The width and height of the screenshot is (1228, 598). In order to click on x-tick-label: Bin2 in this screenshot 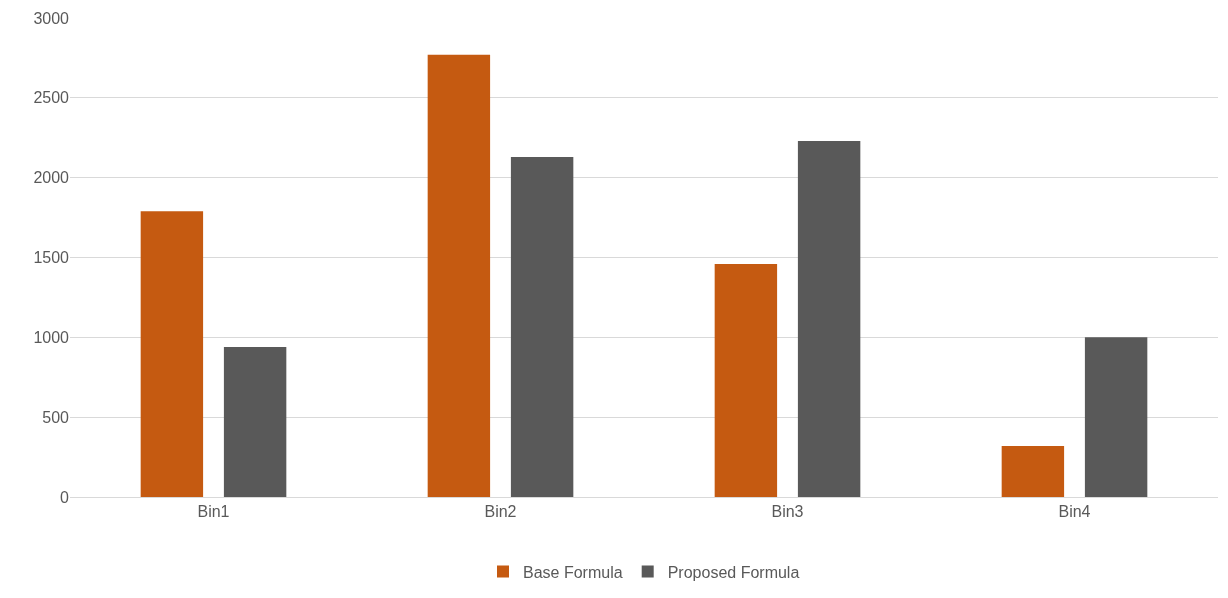, I will do `click(500, 512)`.